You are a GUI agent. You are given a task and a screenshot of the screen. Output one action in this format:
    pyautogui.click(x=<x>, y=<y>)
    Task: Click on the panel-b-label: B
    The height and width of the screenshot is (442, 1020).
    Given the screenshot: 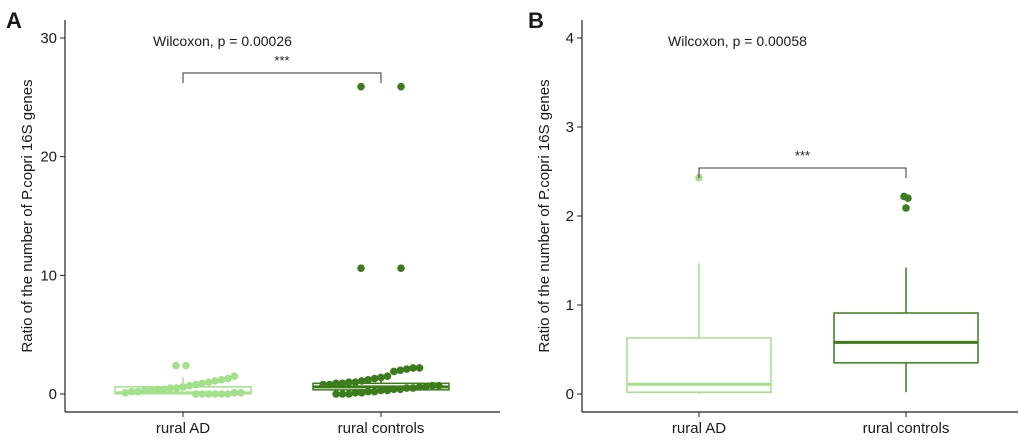 What is the action you would take?
    pyautogui.click(x=536, y=20)
    